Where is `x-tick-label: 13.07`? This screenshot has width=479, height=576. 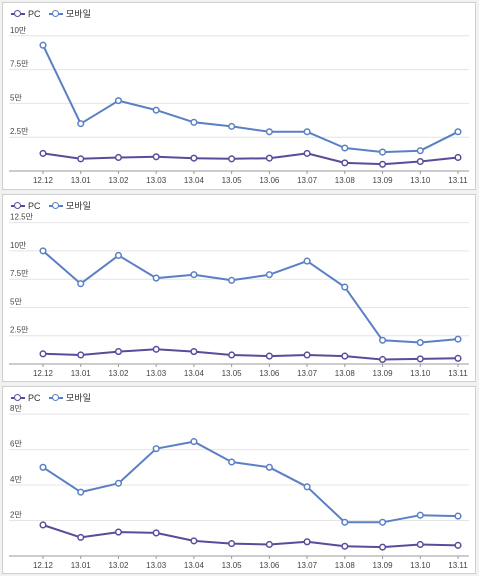 x-tick-label: 13.07 is located at coordinates (307, 565).